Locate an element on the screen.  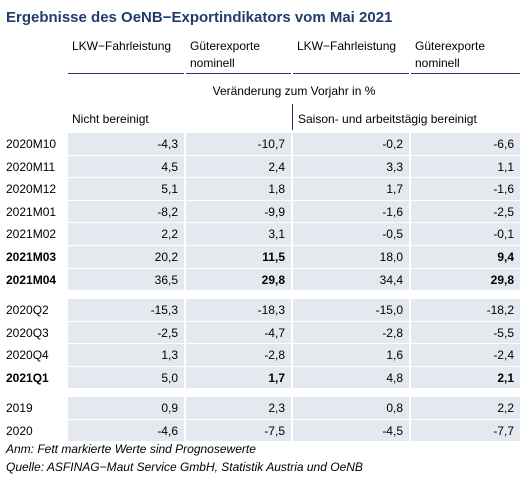
row-label: 2020M11 is located at coordinates (31, 166).